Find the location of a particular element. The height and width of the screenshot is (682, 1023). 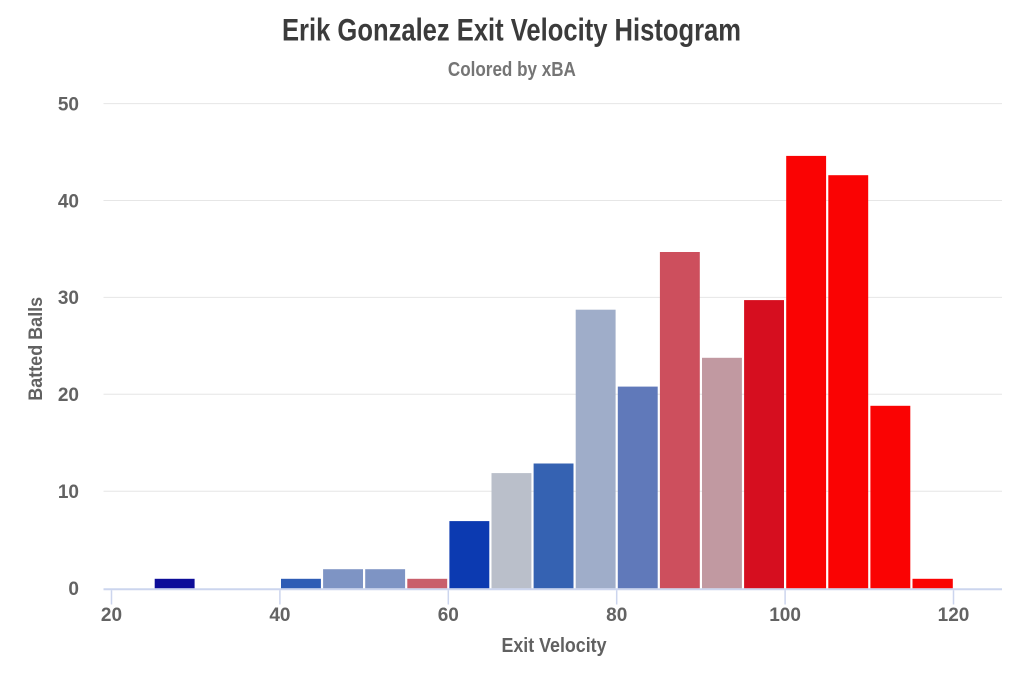

svg-text: 120 is located at coordinates (954, 615).